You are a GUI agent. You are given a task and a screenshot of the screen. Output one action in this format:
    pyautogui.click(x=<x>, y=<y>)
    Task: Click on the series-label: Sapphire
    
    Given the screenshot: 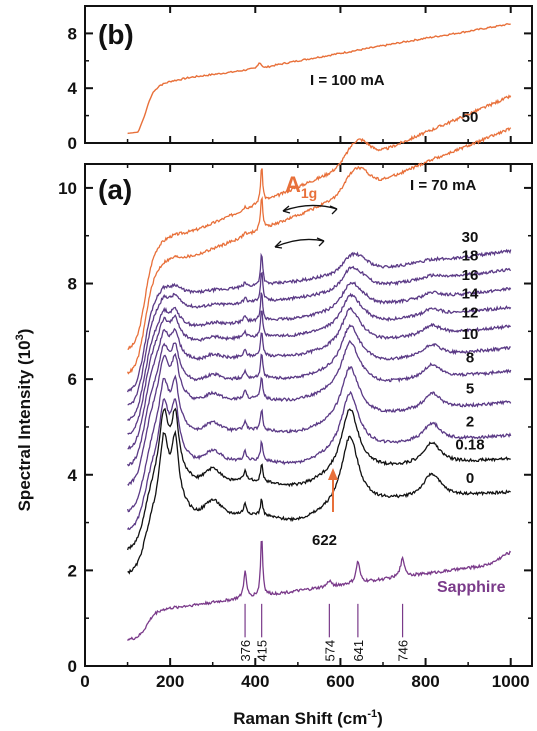 What is the action you would take?
    pyautogui.click(x=471, y=587)
    